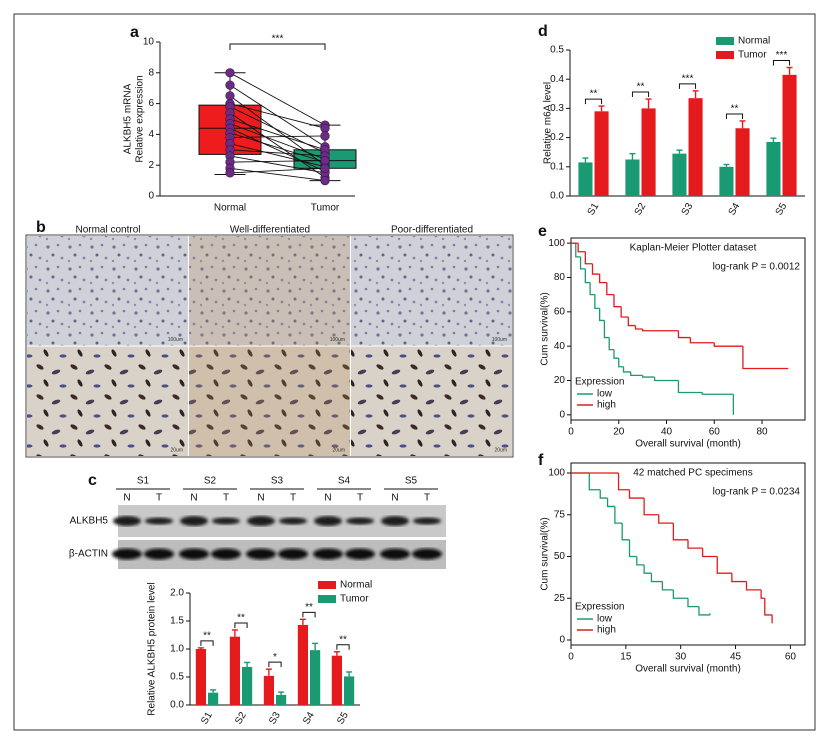 This screenshot has width=828, height=742. I want to click on panel-letter: e, so click(542, 231).